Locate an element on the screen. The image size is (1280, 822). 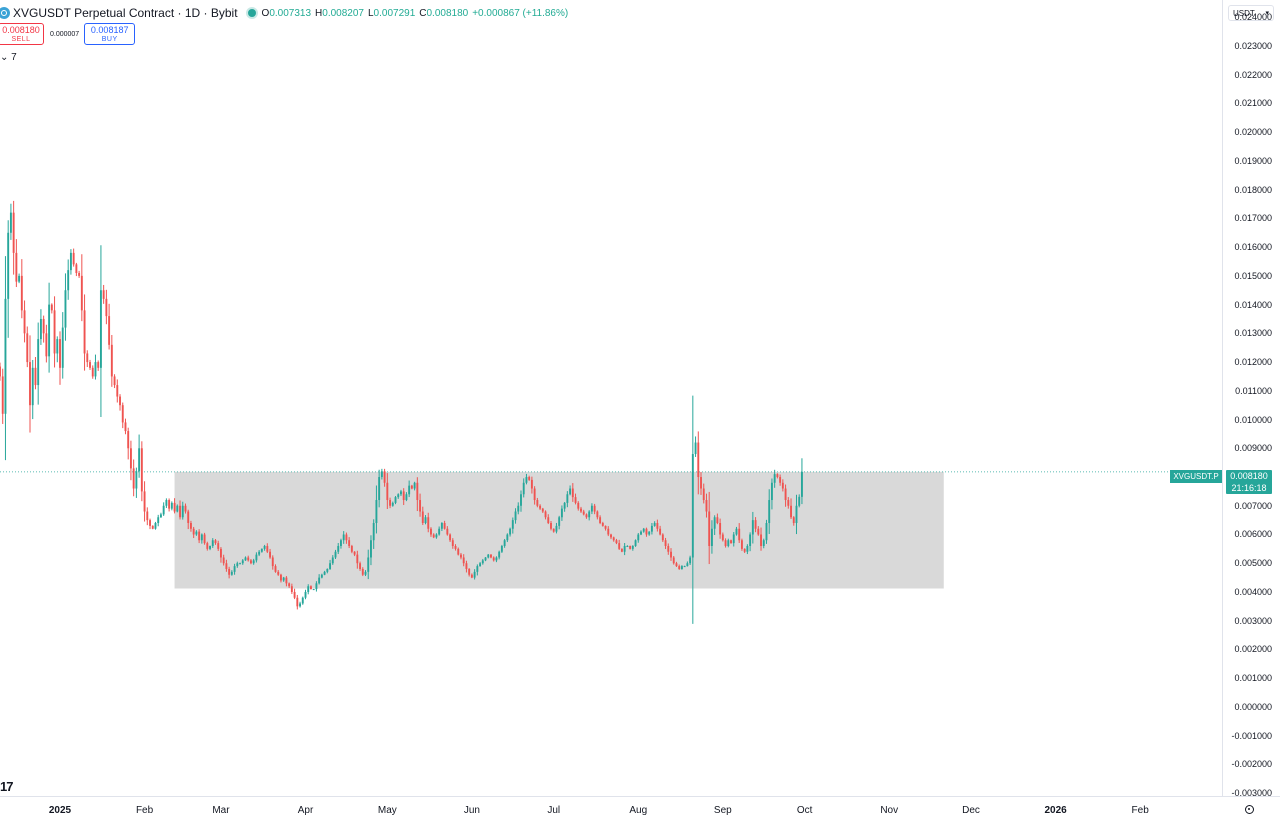
settings-gear-icon is located at coordinates (1249, 809).